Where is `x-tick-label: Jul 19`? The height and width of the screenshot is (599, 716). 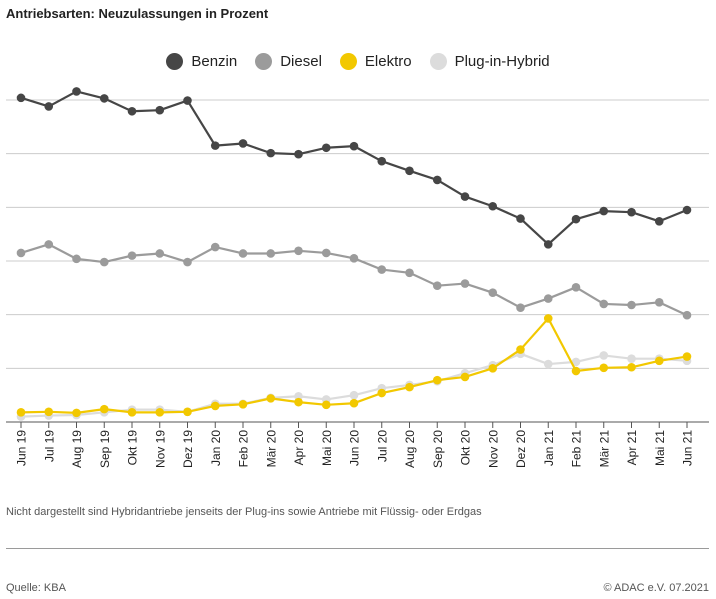
x-tick-label: Jul 19 is located at coordinates (49, 446).